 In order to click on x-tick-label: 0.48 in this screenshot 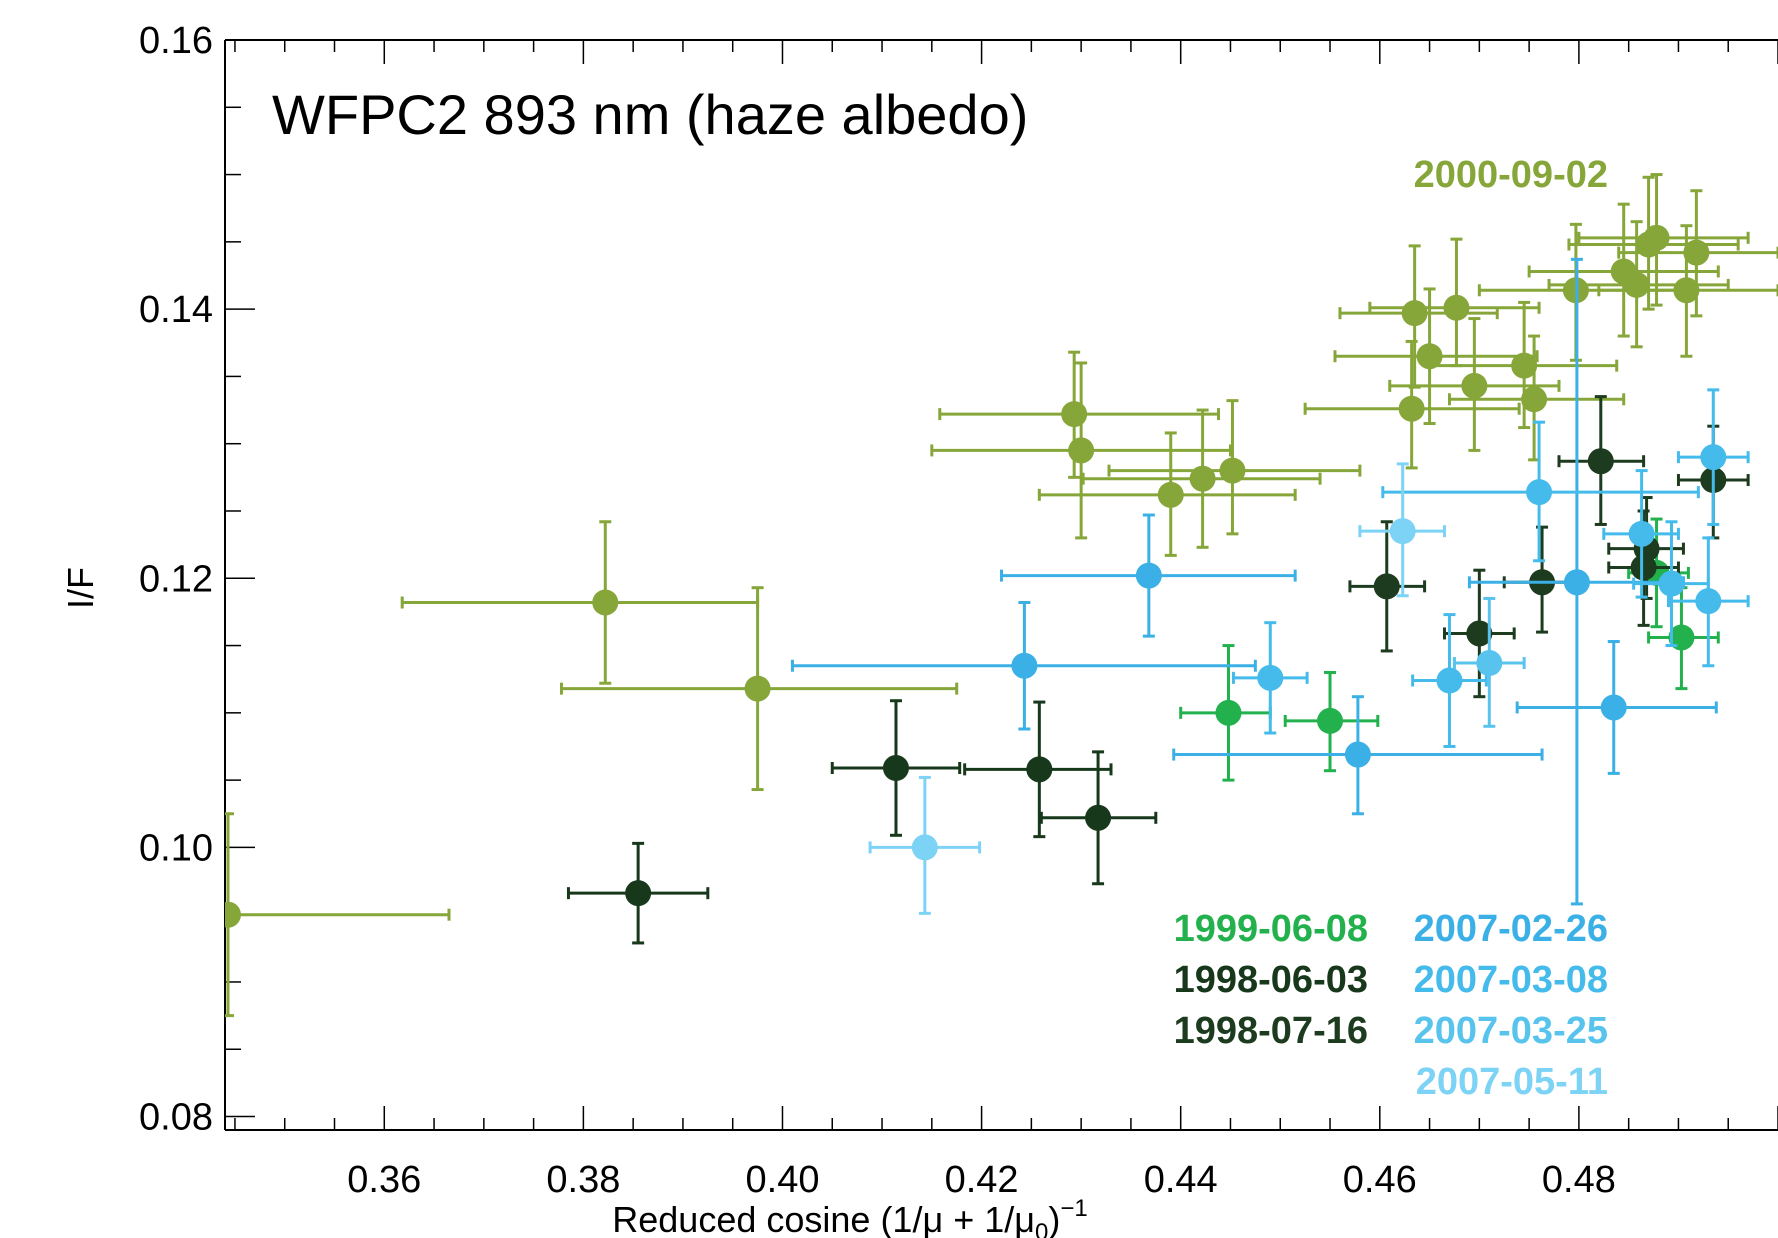, I will do `click(1579, 1180)`.